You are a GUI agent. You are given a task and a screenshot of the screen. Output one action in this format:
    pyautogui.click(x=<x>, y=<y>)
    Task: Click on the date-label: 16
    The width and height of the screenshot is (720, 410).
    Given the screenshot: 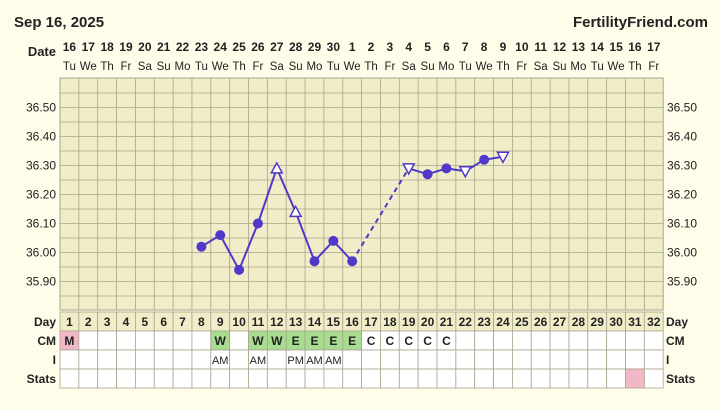 What is the action you would take?
    pyautogui.click(x=70, y=47)
    